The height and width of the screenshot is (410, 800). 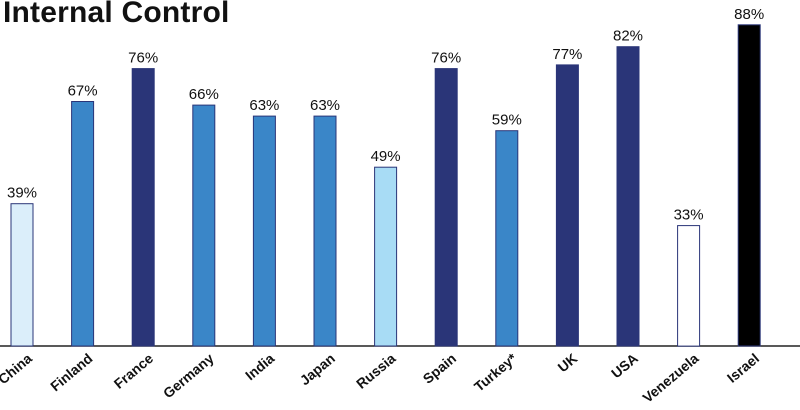 What do you see at coordinates (439, 368) in the screenshot?
I see `category-label: Spain` at bounding box center [439, 368].